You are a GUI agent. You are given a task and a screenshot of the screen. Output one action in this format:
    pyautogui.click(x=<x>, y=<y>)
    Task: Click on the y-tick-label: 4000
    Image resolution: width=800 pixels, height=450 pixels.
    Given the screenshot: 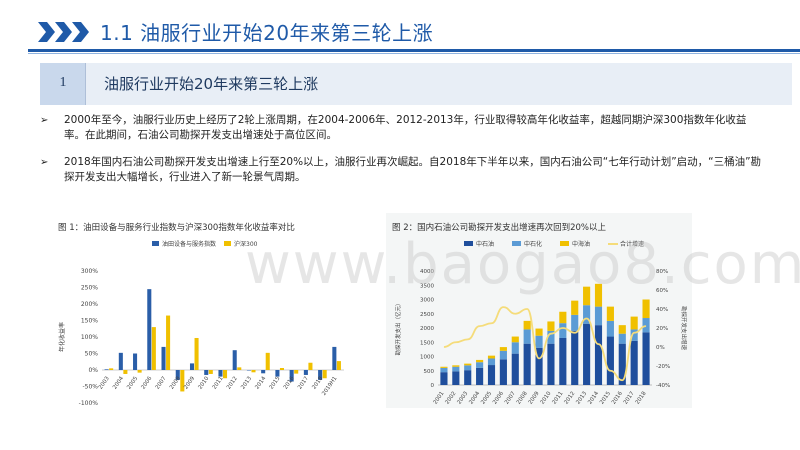 What is the action you would take?
    pyautogui.click(x=427, y=272)
    